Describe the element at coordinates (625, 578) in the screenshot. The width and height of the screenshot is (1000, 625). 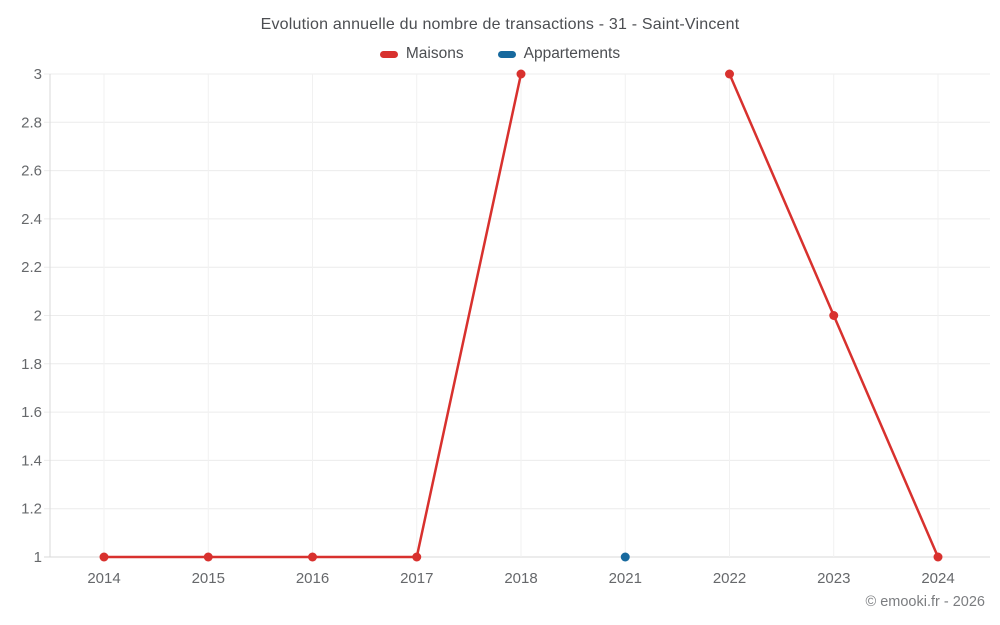
I see `x-tick-label: 2021` at that location.